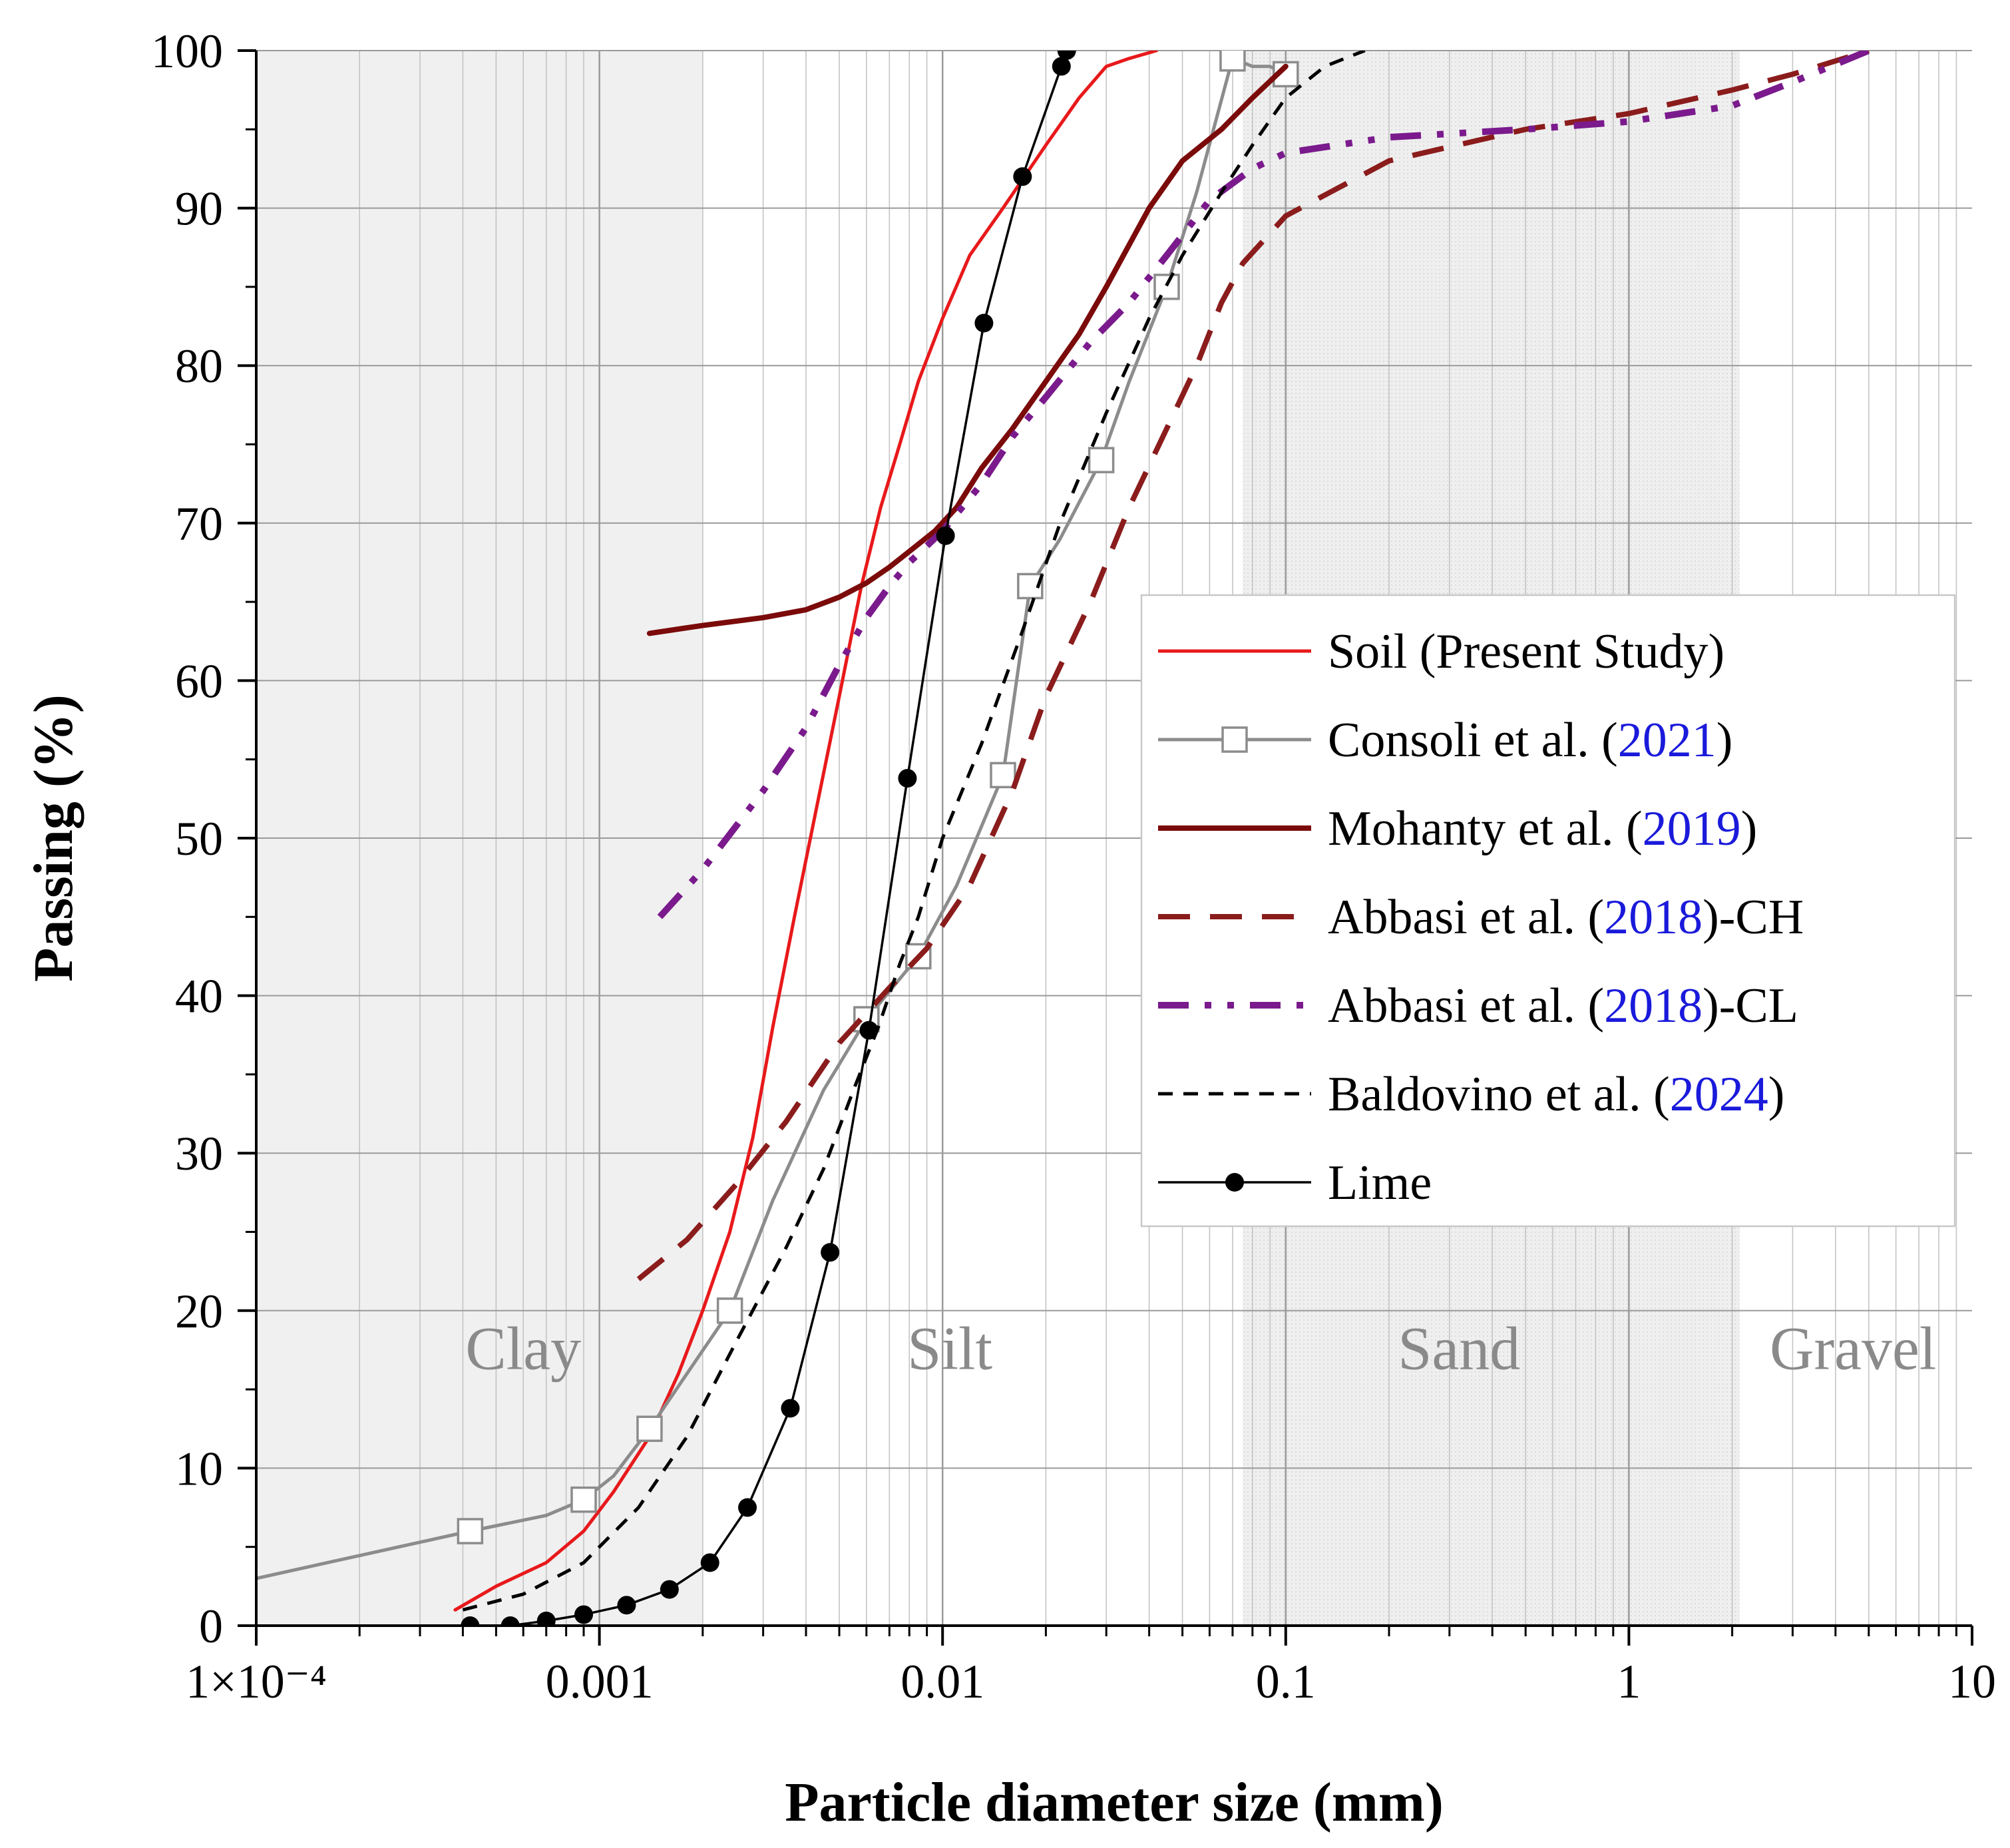  I want to click on x-axis-title: Particle diameter size (mm), so click(1114, 1802).